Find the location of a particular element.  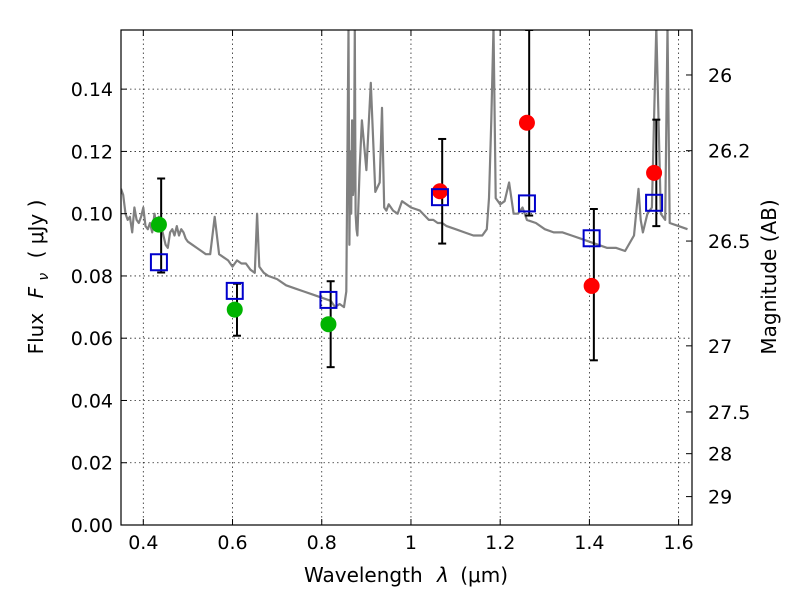

y-axis-label: Flux F ν ( μJy ) is located at coordinates (38, 277).